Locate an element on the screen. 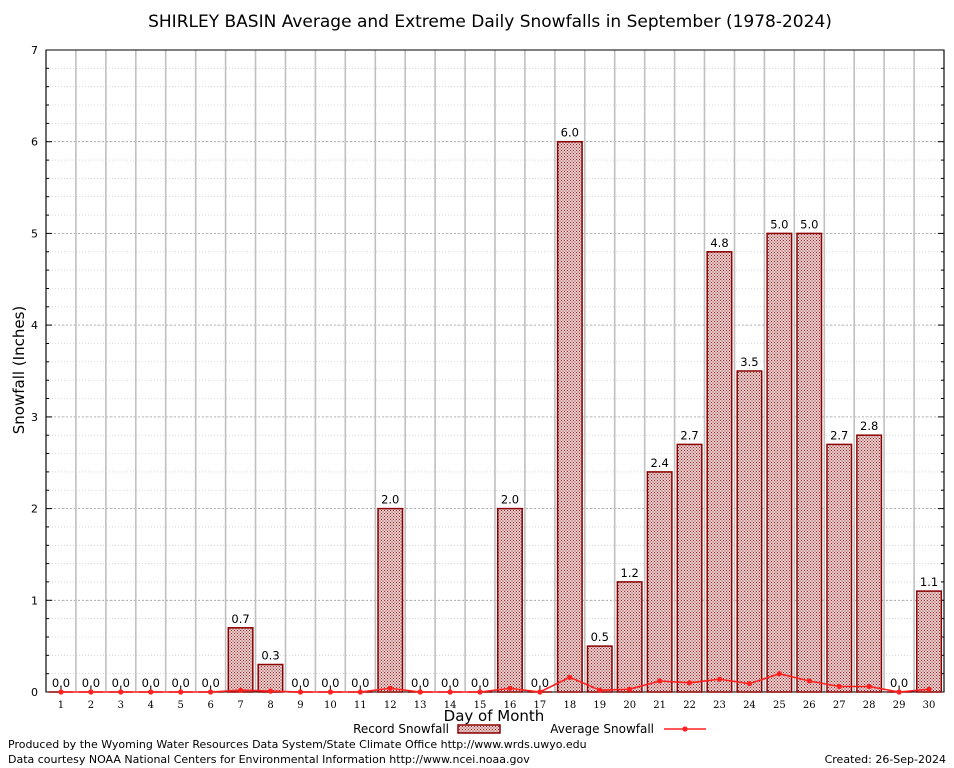  y-tick-label: 7 is located at coordinates (34, 50).